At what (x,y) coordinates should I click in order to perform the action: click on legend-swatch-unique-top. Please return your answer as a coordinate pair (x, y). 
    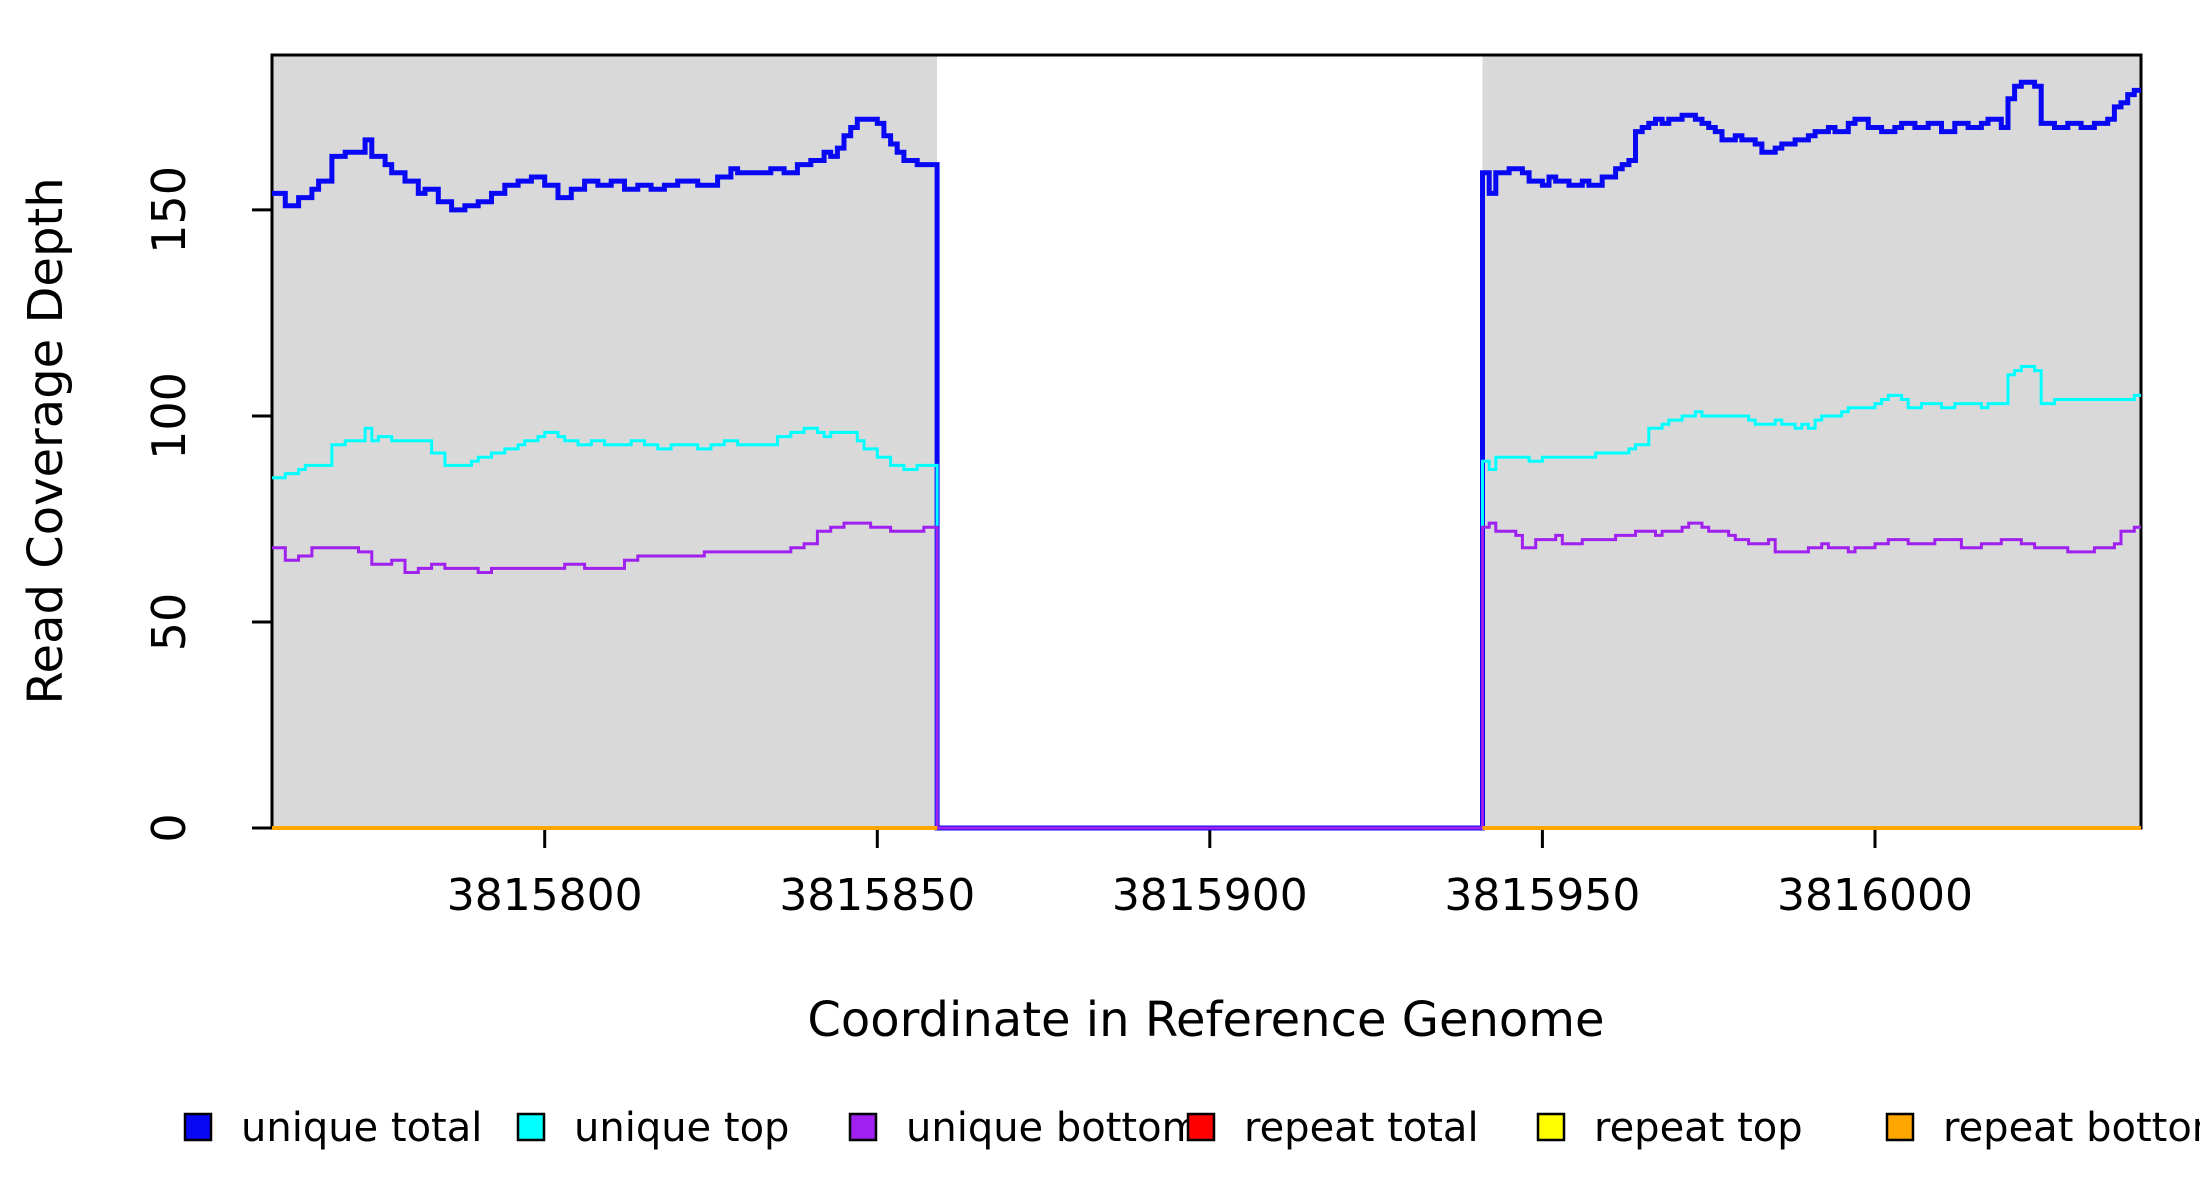
    Looking at the image, I should click on (531, 1127).